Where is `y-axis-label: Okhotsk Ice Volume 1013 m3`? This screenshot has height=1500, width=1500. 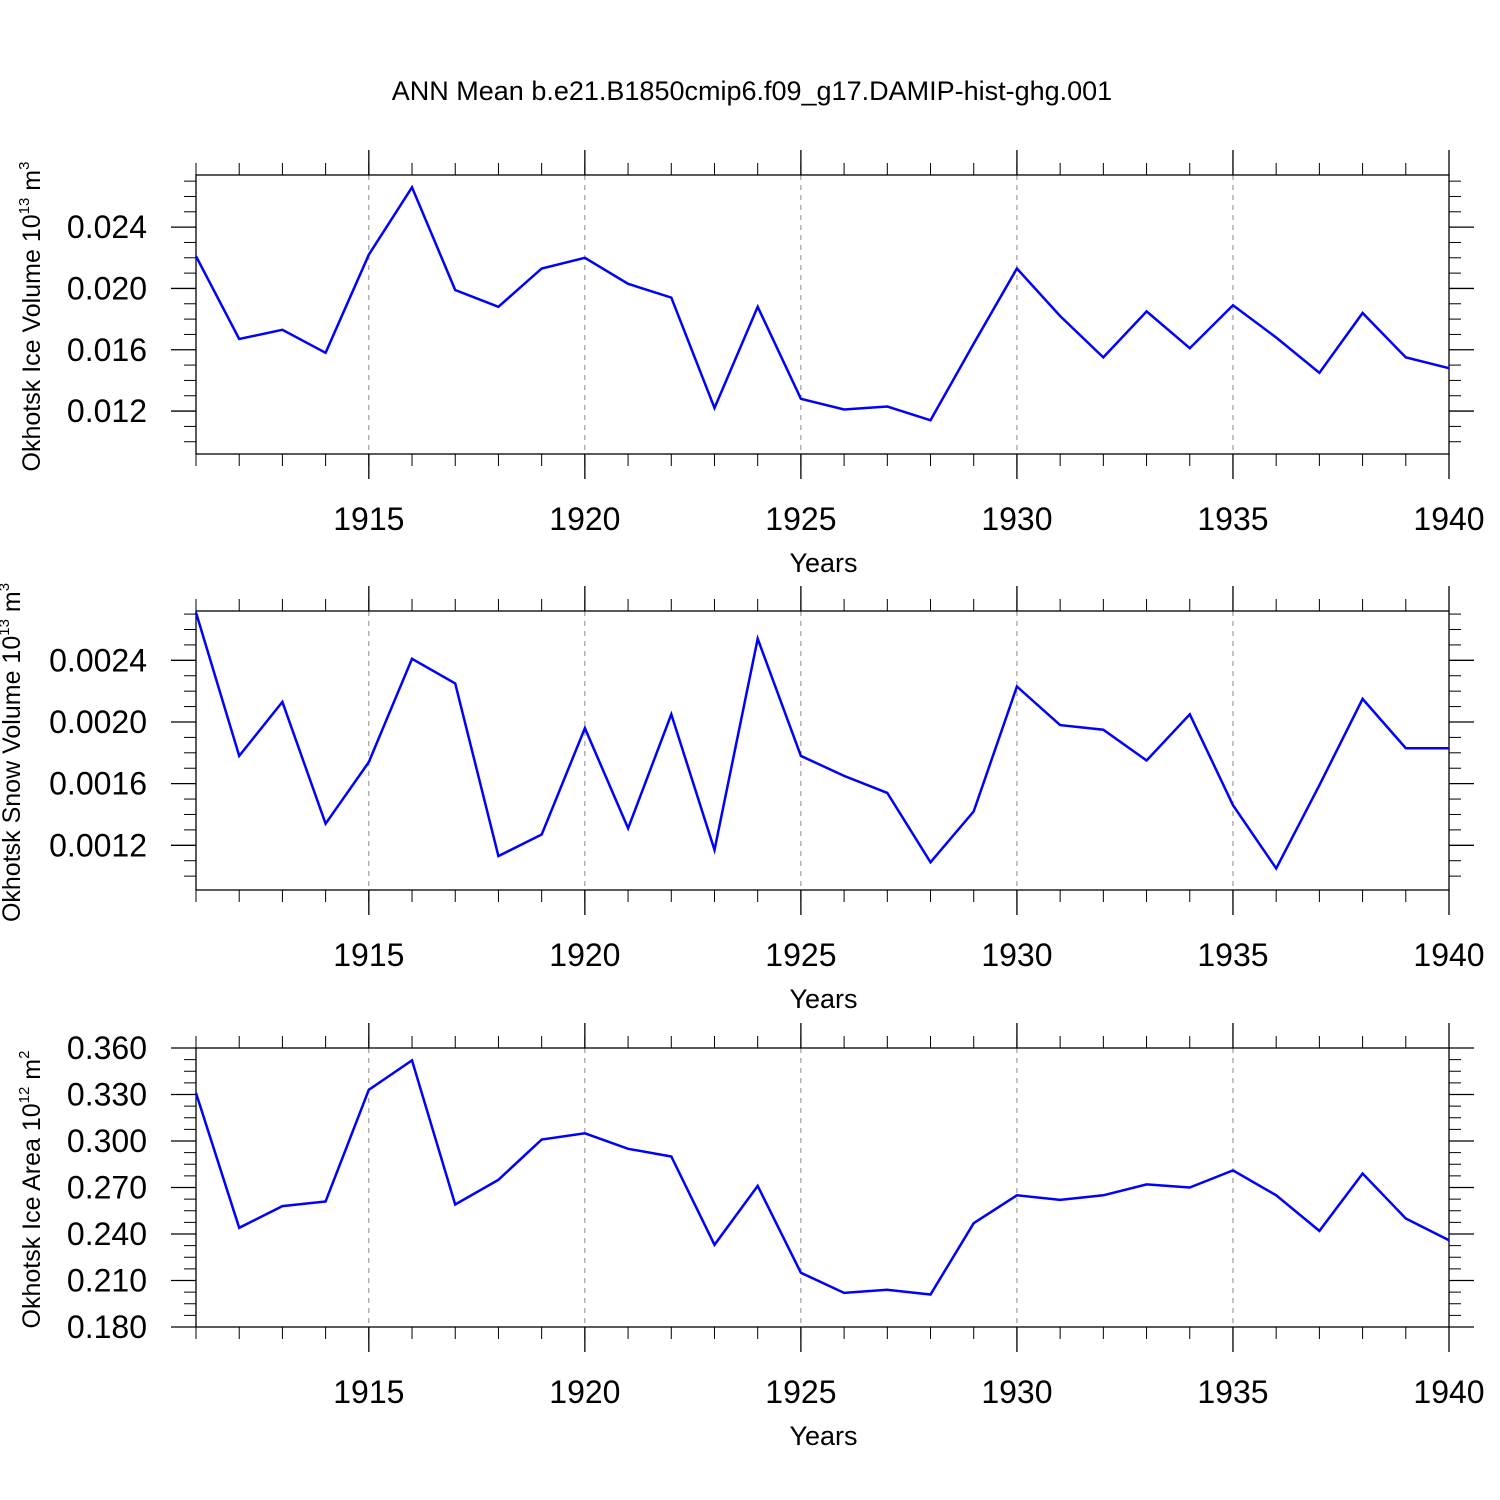 y-axis-label: Okhotsk Ice Volume 1013 m3 is located at coordinates (31, 317).